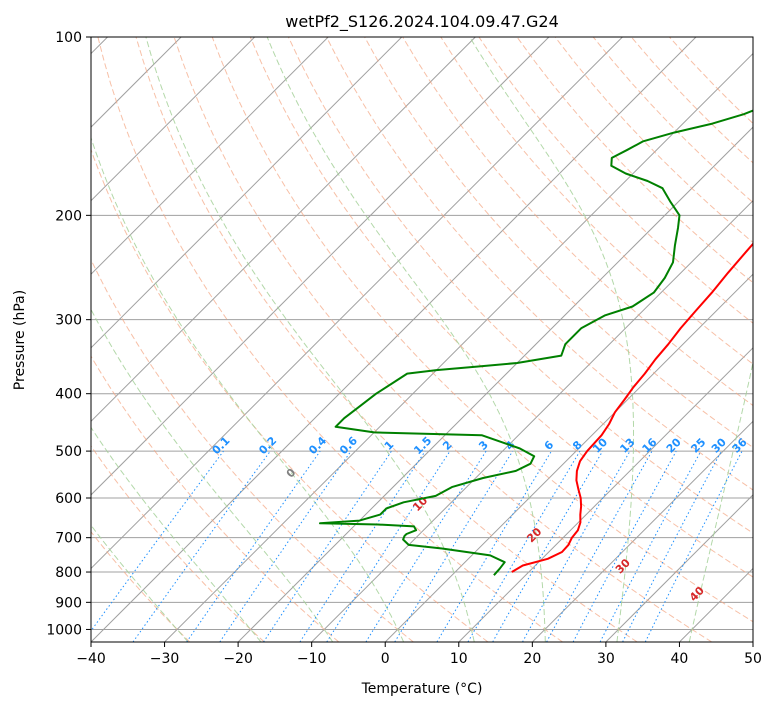 The width and height of the screenshot is (775, 708). I want to click on temperature-profile-line, so click(632, 407).